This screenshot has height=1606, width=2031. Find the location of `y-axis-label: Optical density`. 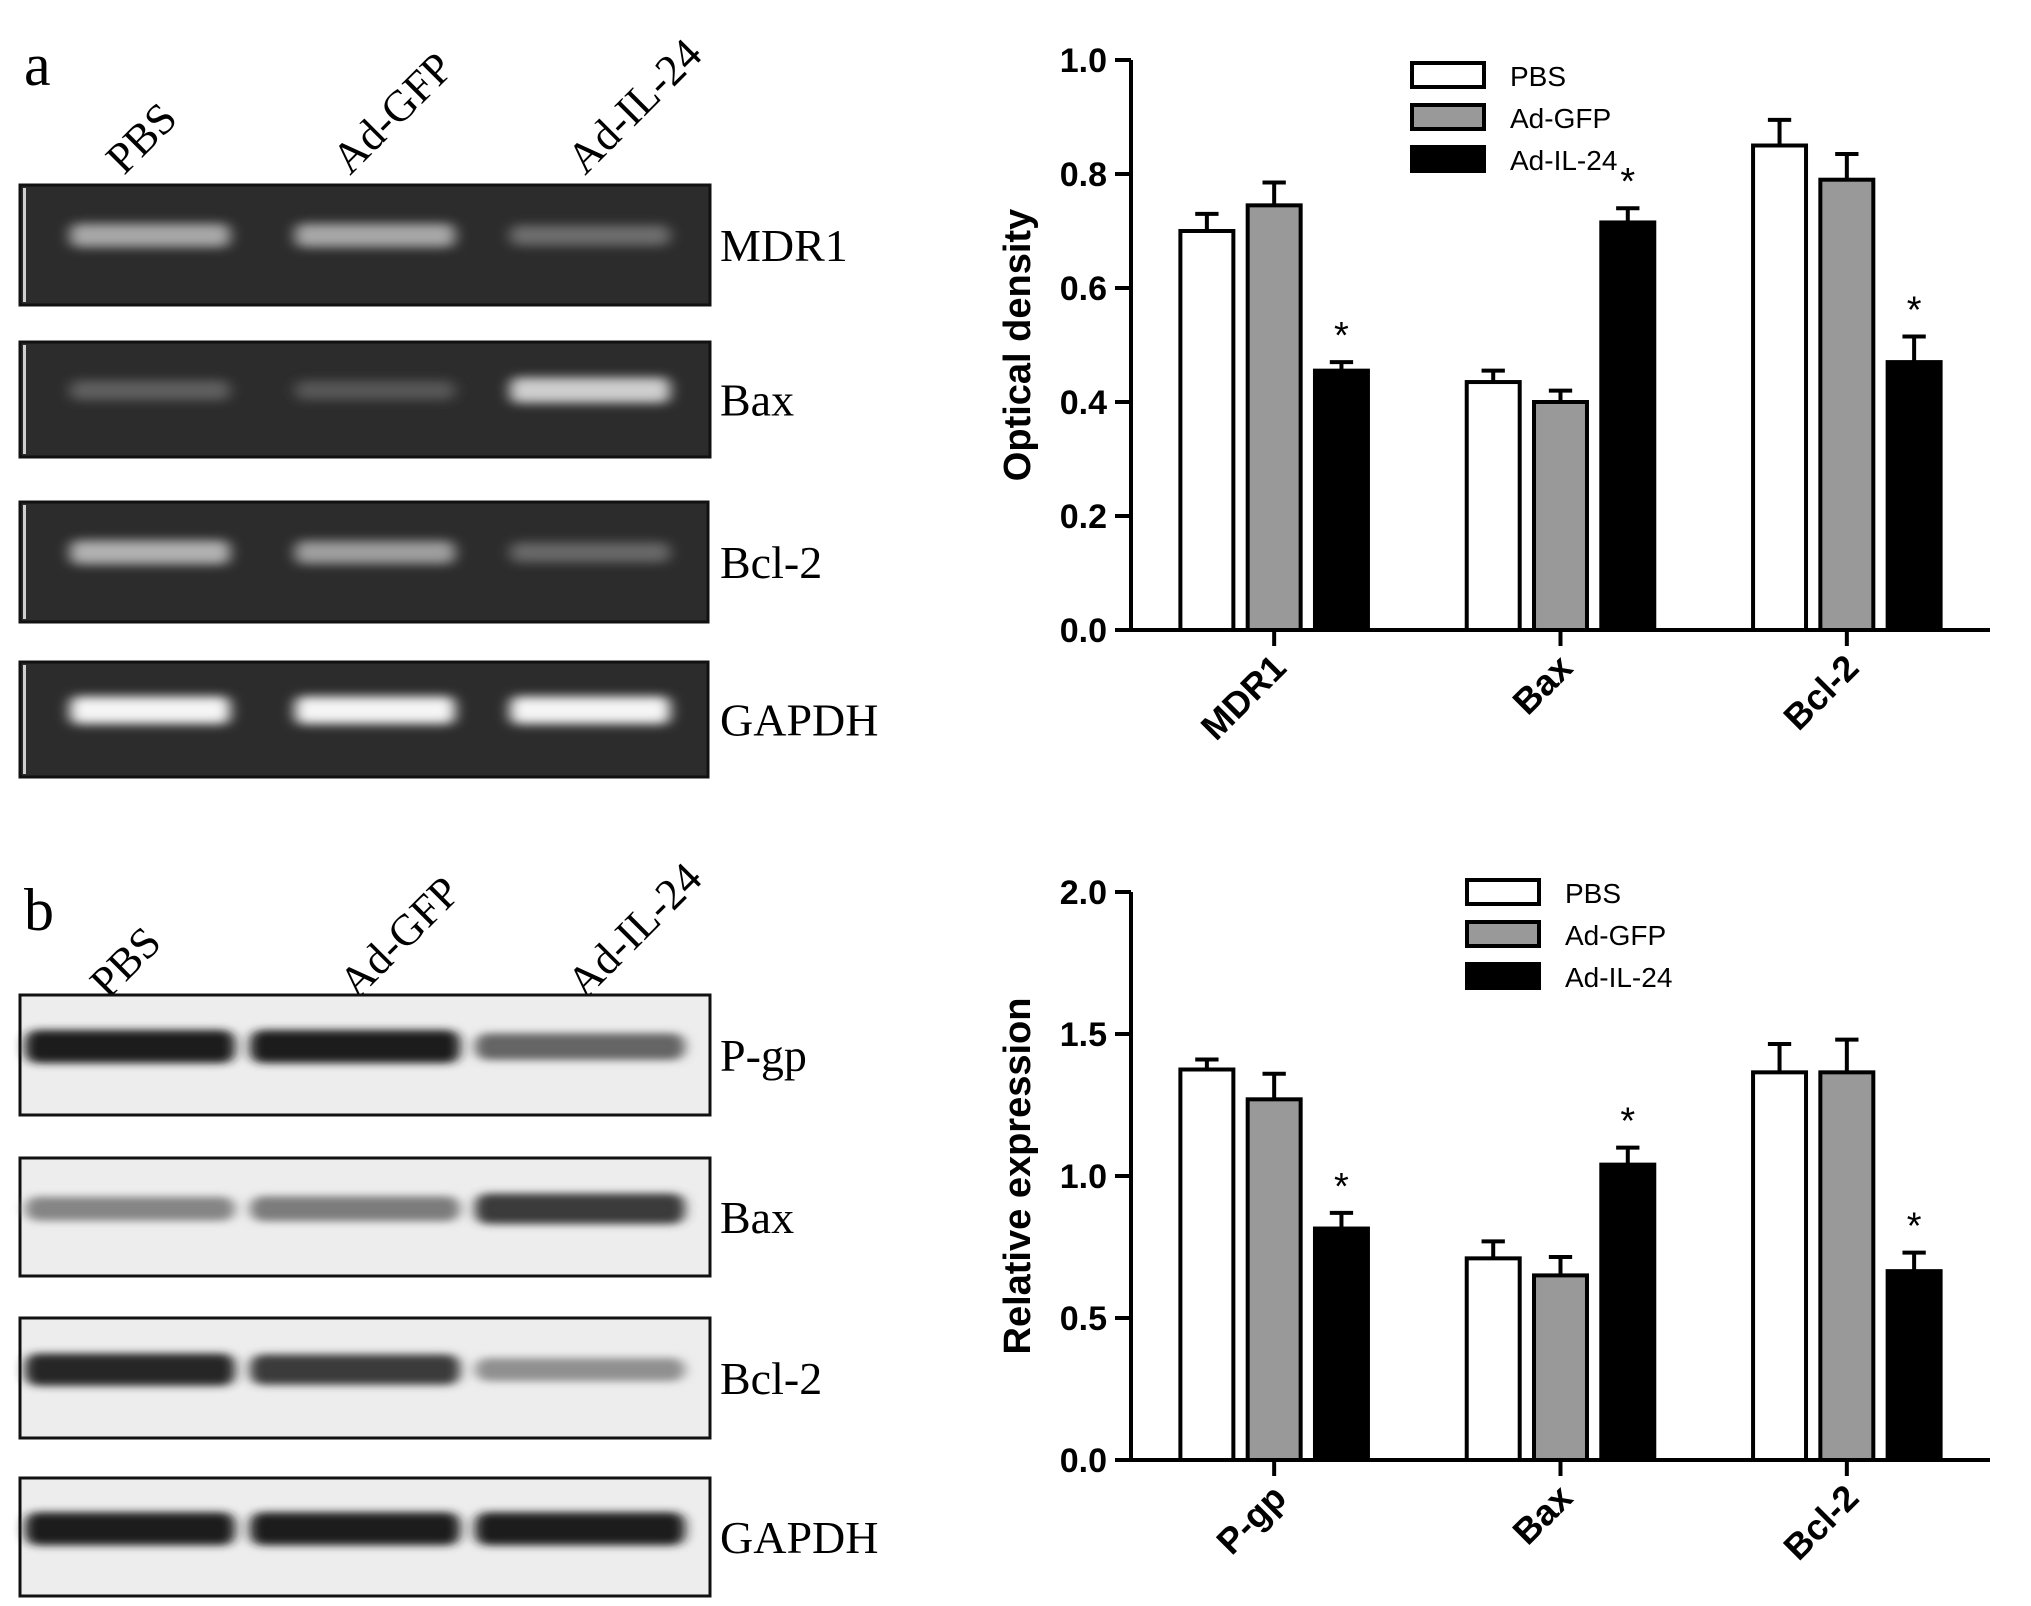

y-axis-label: Optical density is located at coordinates (1018, 345).